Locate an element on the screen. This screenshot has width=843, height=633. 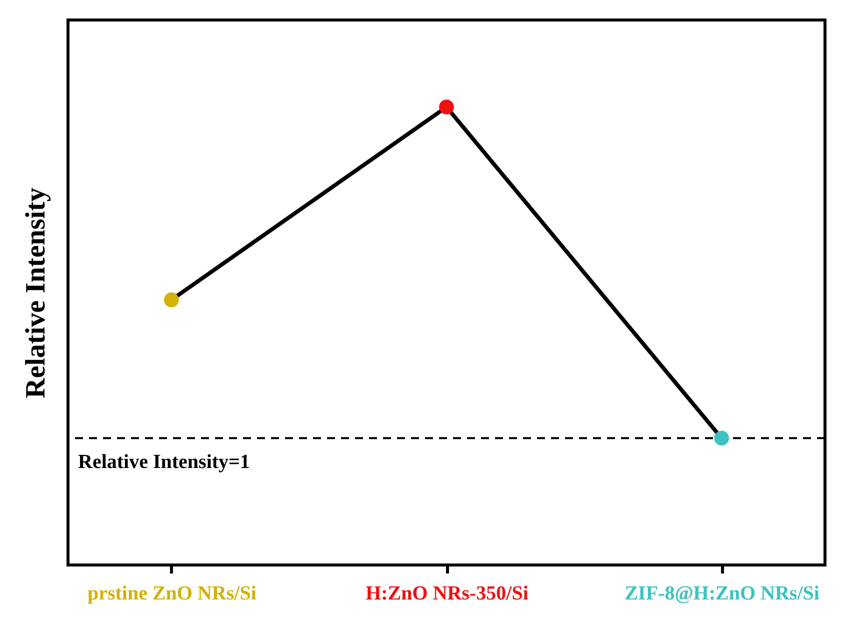
annotation: Relative Intensity=1 is located at coordinates (164, 462).